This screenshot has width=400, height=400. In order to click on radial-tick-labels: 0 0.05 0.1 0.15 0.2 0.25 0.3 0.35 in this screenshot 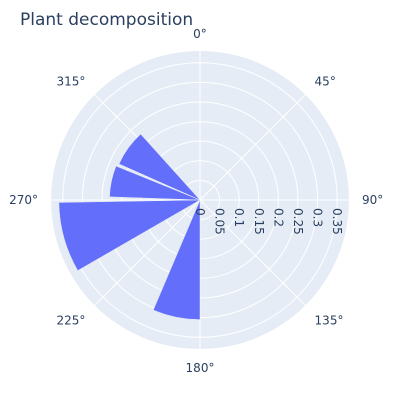, I will do `click(268, 221)`.